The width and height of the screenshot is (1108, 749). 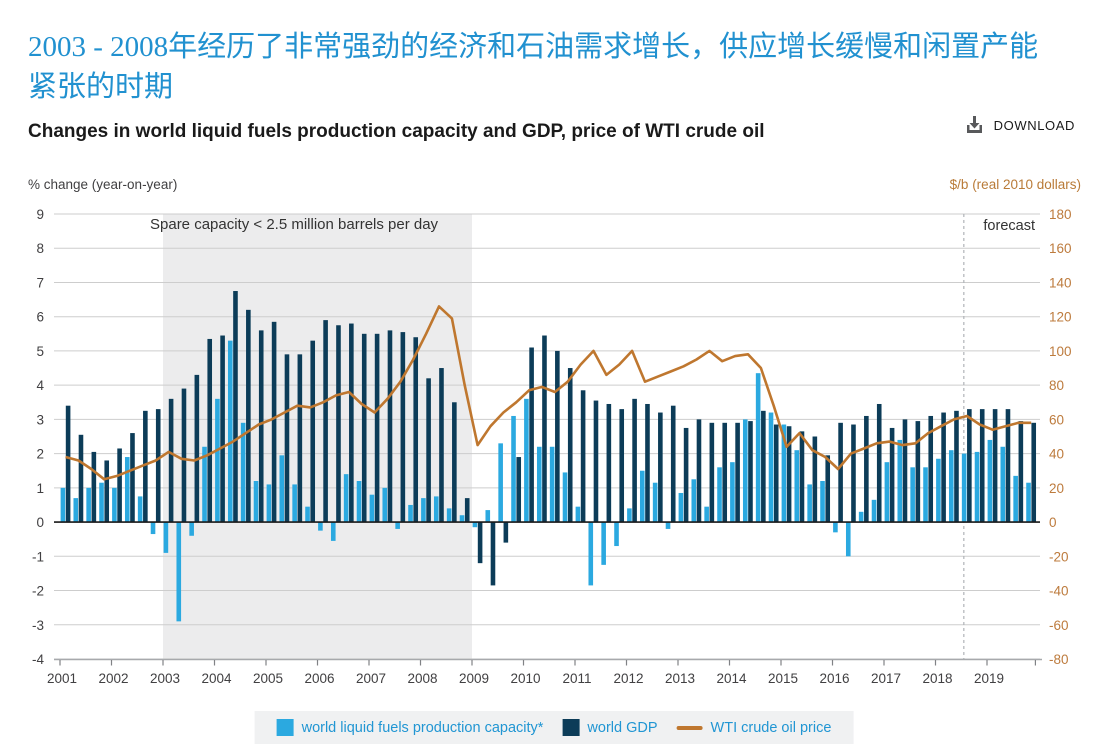 I want to click on download-button: DOWNLOAD, so click(x=1019, y=125).